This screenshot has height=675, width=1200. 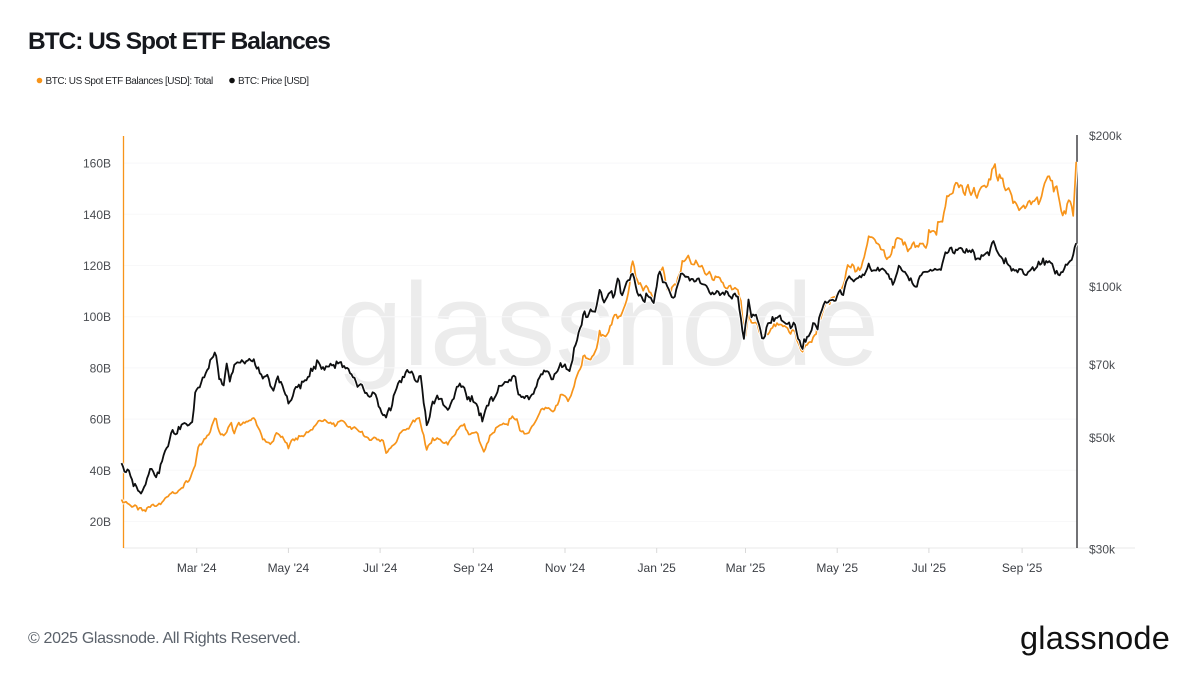 I want to click on svg-text:BTC: US Spot ETF Balances [USD: BTC: US Spot ETF Balances [USD]: Total, so click(x=129, y=81).